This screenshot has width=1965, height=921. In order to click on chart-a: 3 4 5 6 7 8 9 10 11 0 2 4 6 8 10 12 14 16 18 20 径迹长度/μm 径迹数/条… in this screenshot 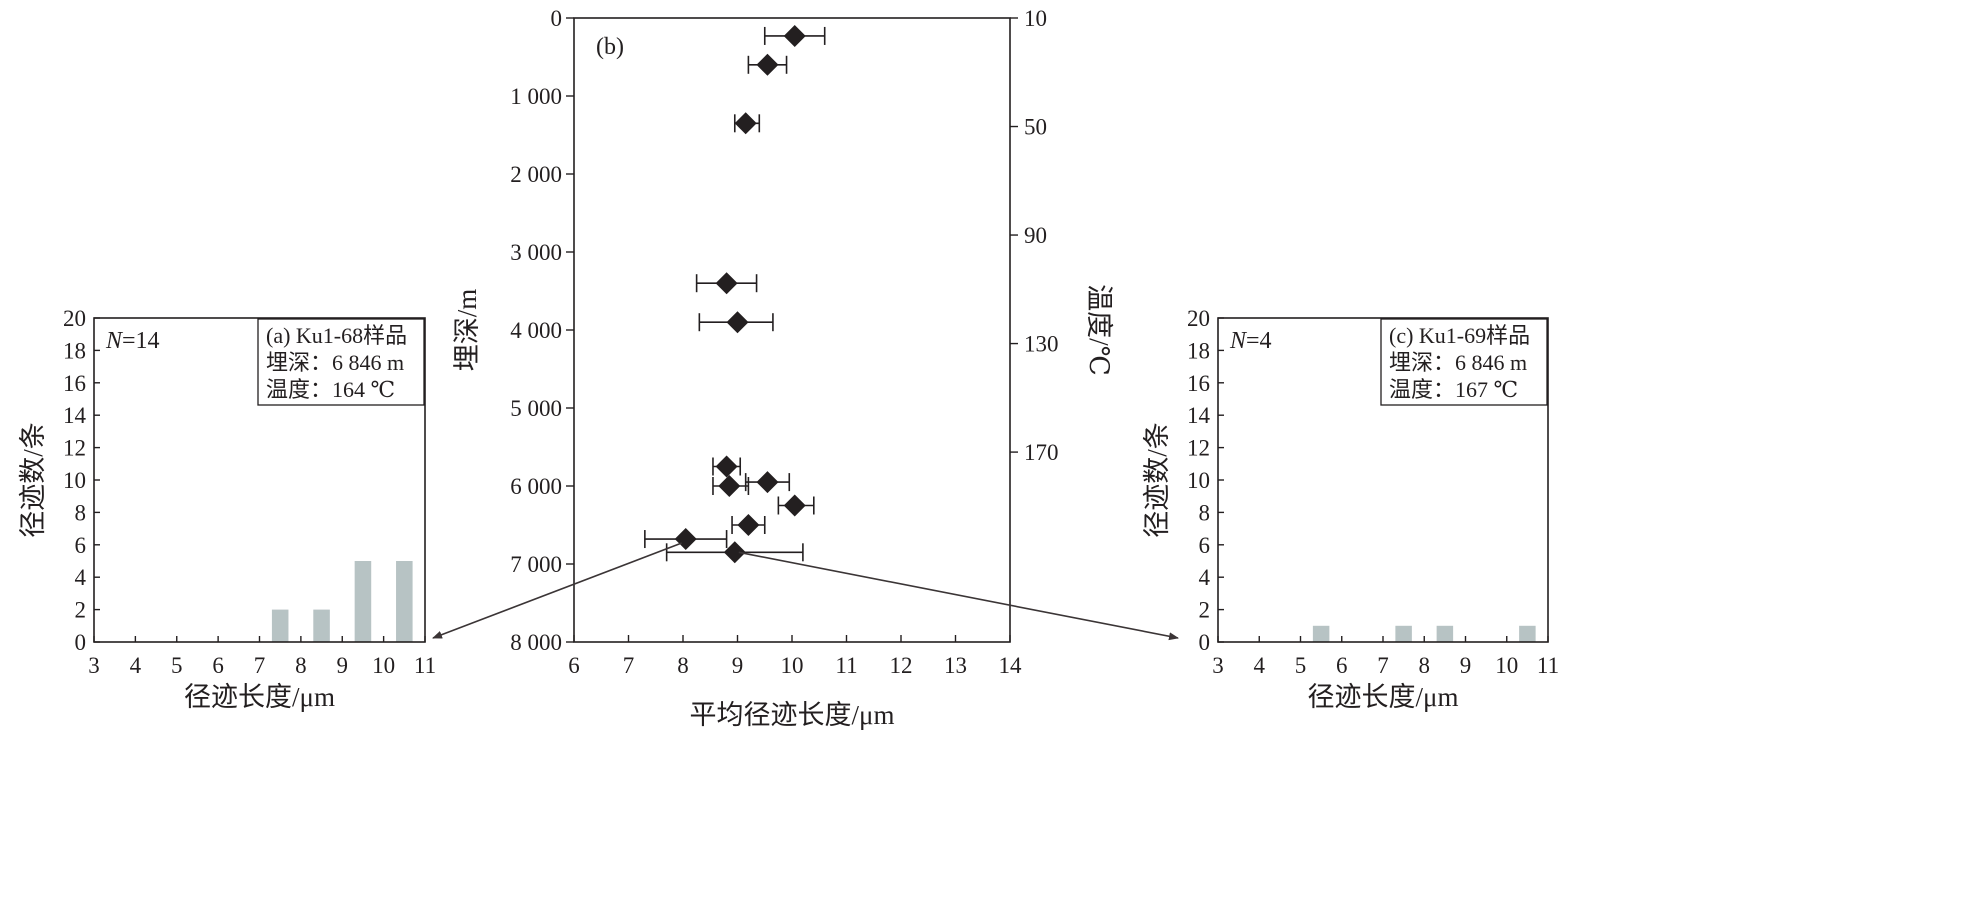, I will do `click(227, 509)`.